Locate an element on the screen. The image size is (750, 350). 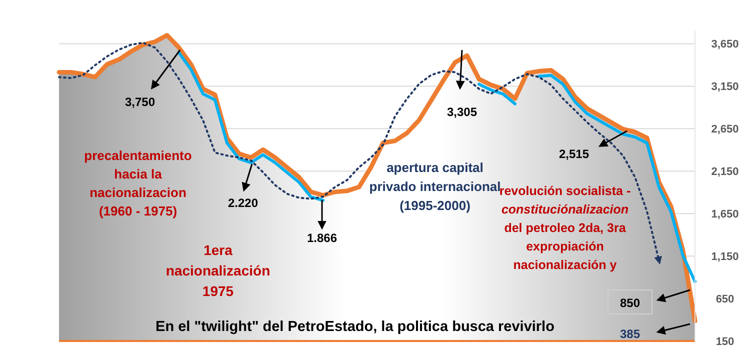
annotation: 2,515 is located at coordinates (574, 154).